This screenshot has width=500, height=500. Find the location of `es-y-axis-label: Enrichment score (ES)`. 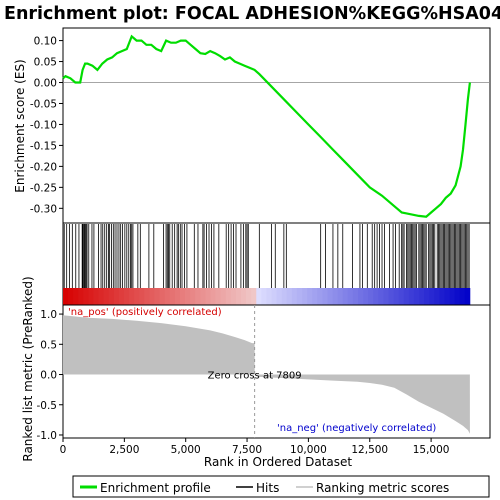

es-y-axis-label: Enrichment score (ES) is located at coordinates (20, 125).